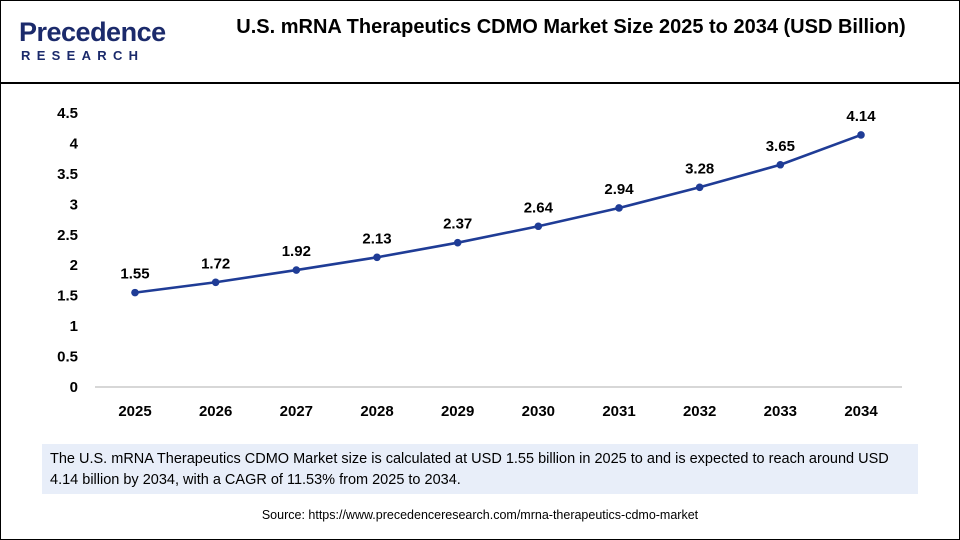  What do you see at coordinates (780, 411) in the screenshot?
I see `x-tick-label: 2033` at bounding box center [780, 411].